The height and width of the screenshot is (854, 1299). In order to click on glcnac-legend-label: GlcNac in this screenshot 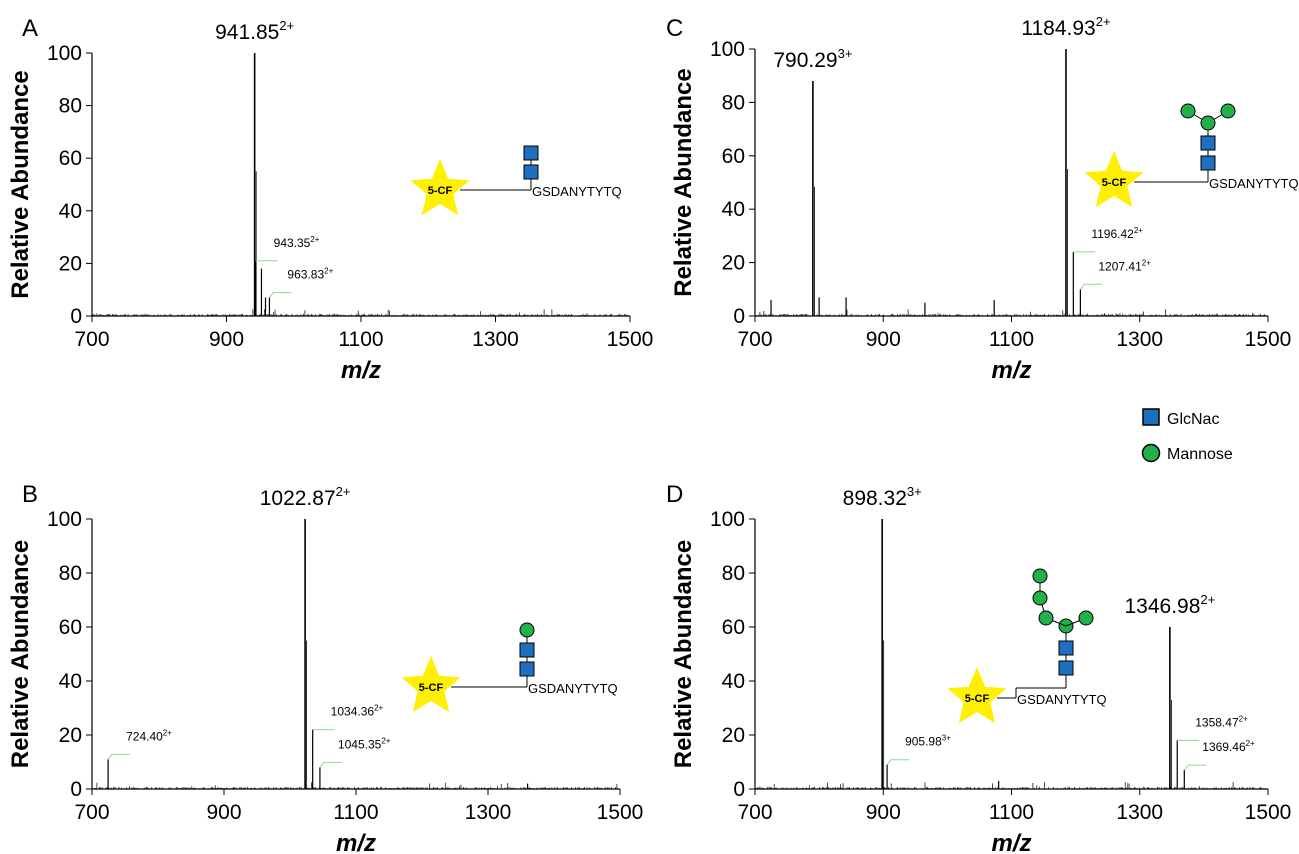, I will do `click(1193, 419)`.